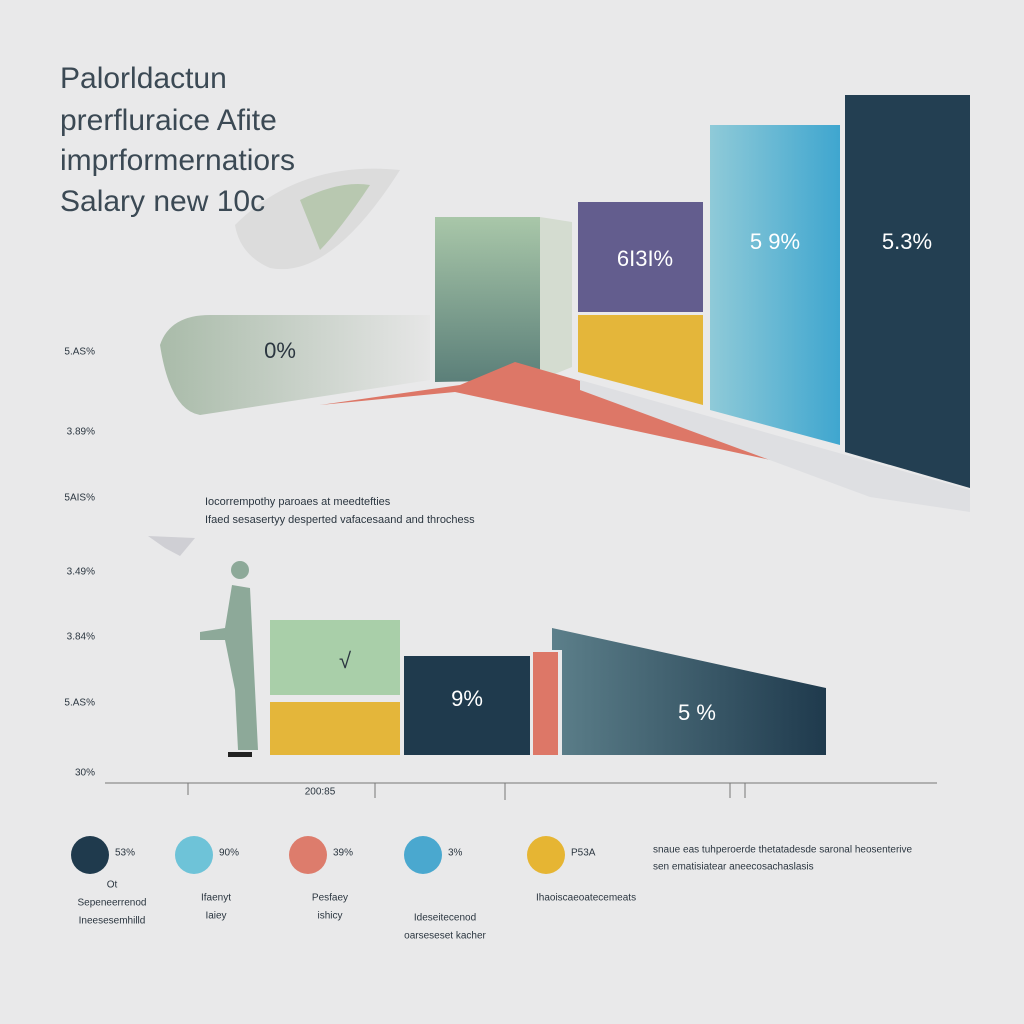 The image size is (1024, 1024). Describe the element at coordinates (586, 898) in the screenshot. I see `legend-caption: Ihaoiscaeoatecemeats` at that location.